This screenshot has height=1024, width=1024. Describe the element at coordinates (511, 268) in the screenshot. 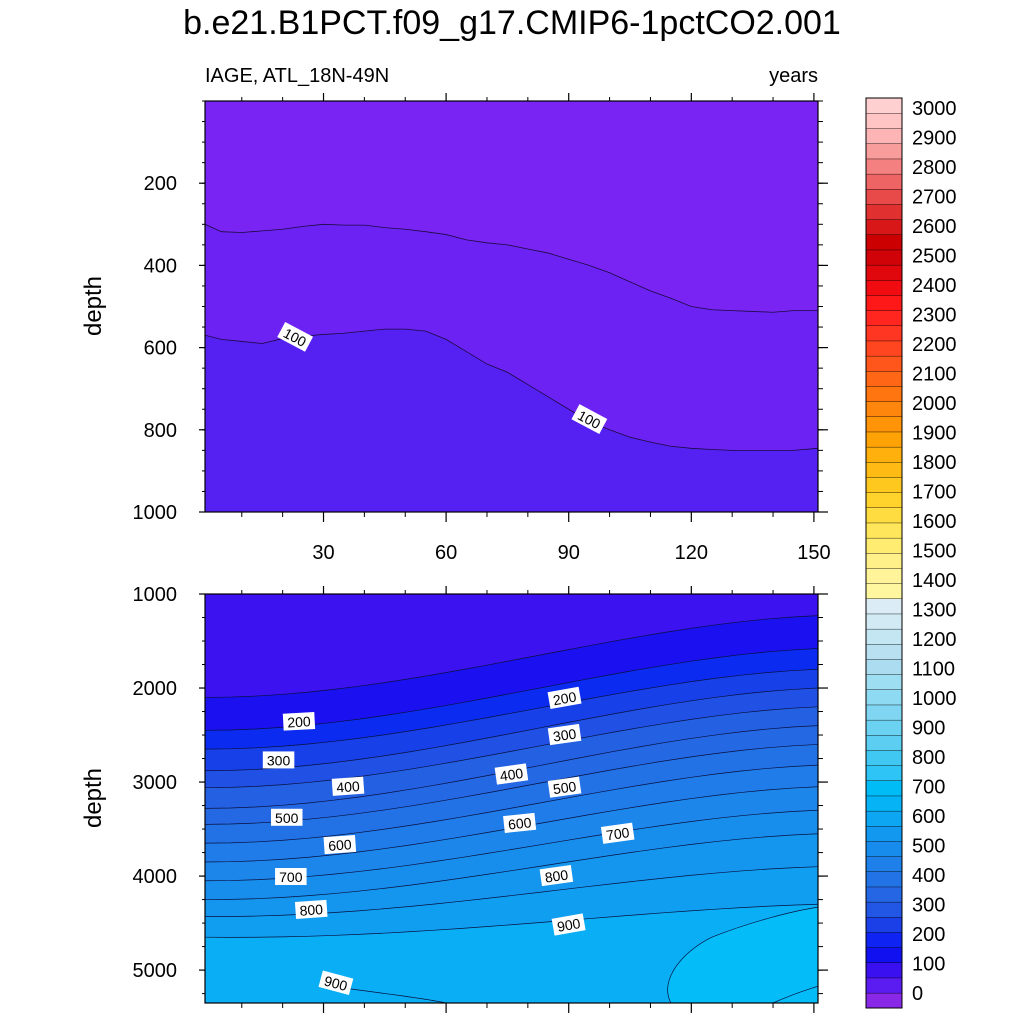

I see `upper-contour-line` at that location.